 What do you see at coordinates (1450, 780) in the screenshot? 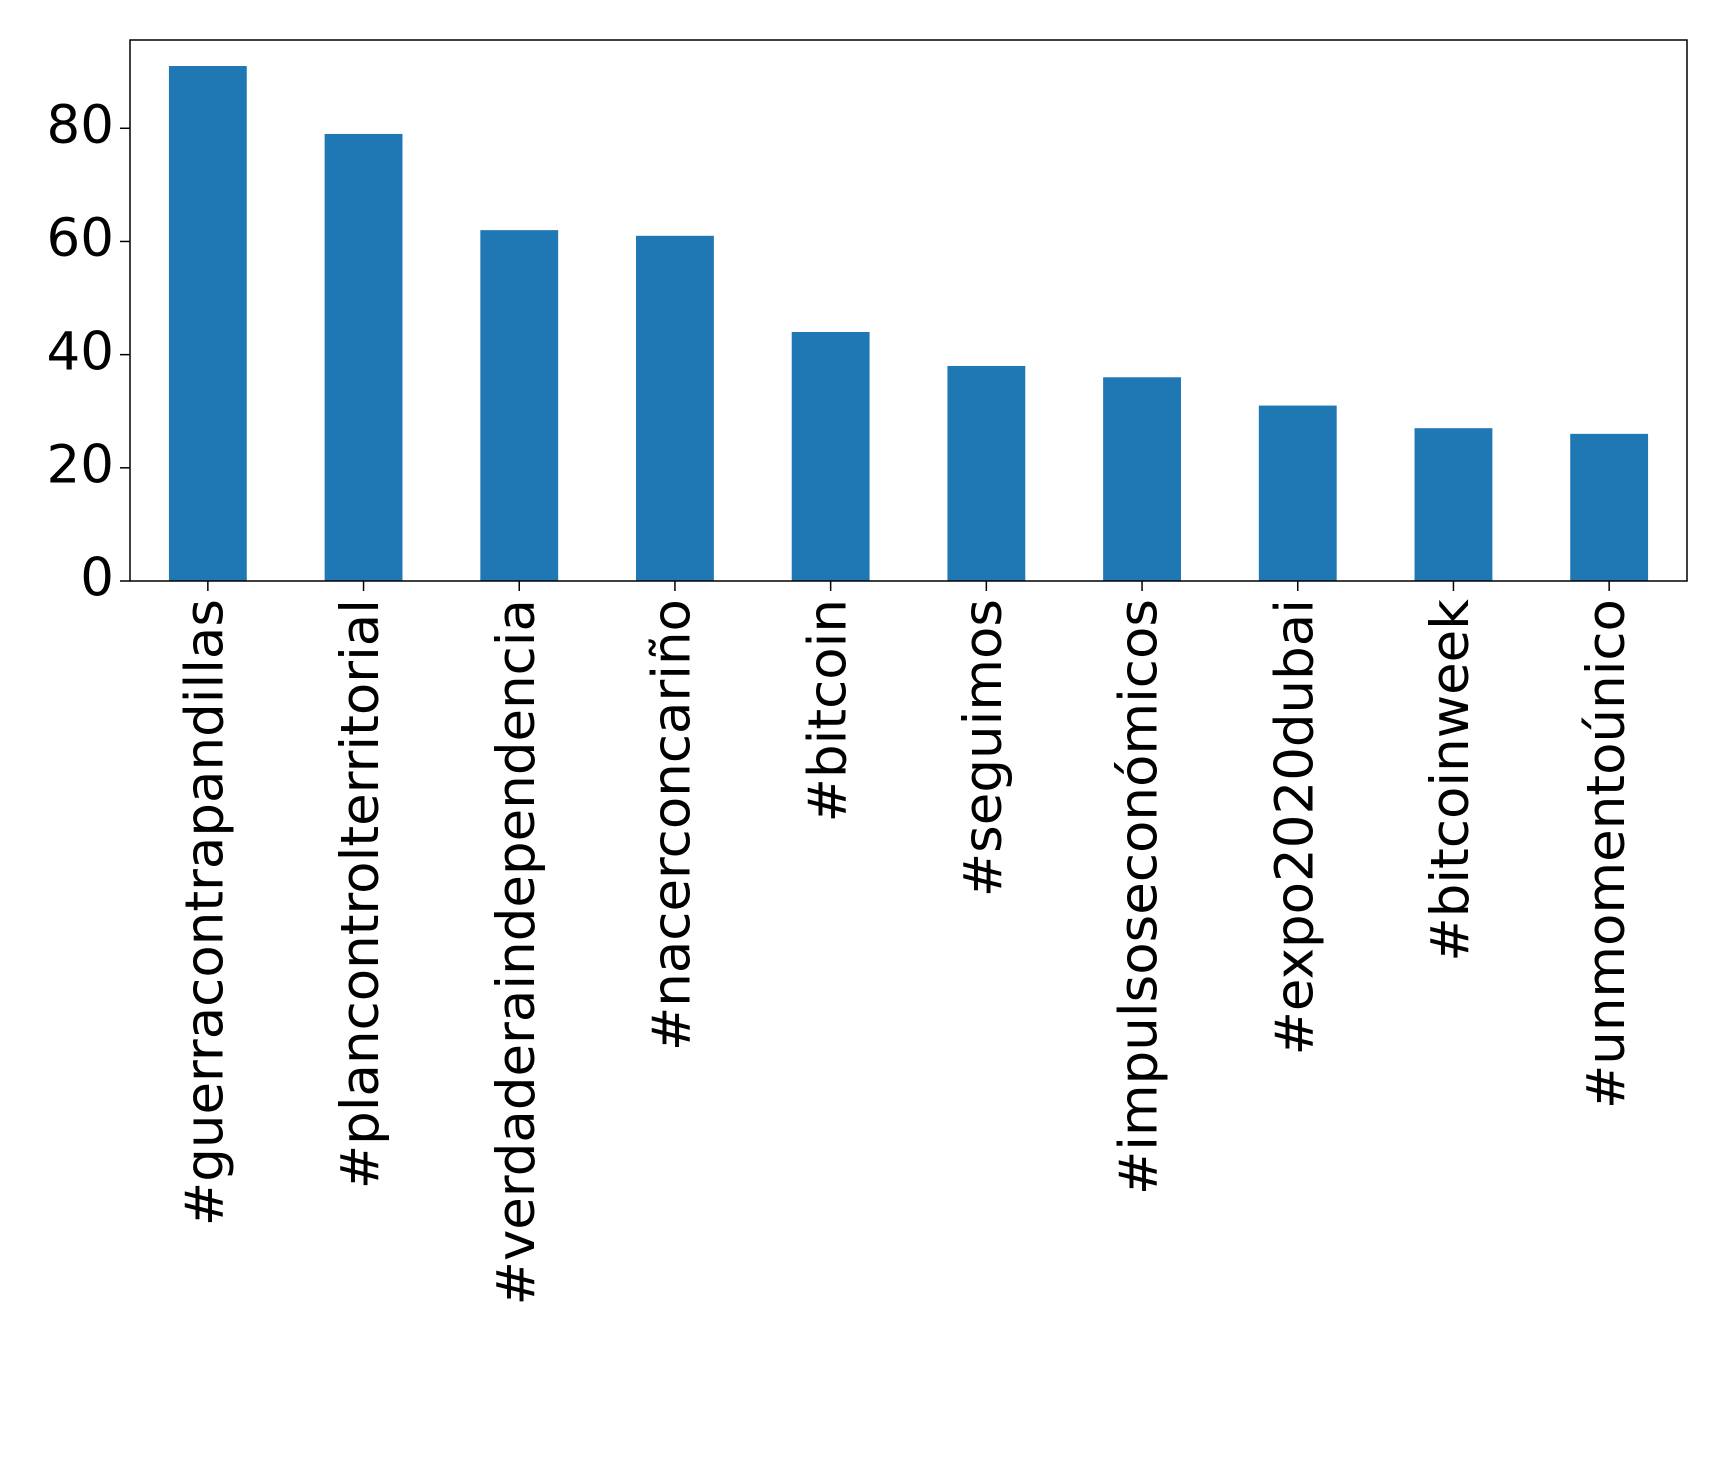
I see `x-tick-label: #bitcoinweek` at bounding box center [1450, 780].